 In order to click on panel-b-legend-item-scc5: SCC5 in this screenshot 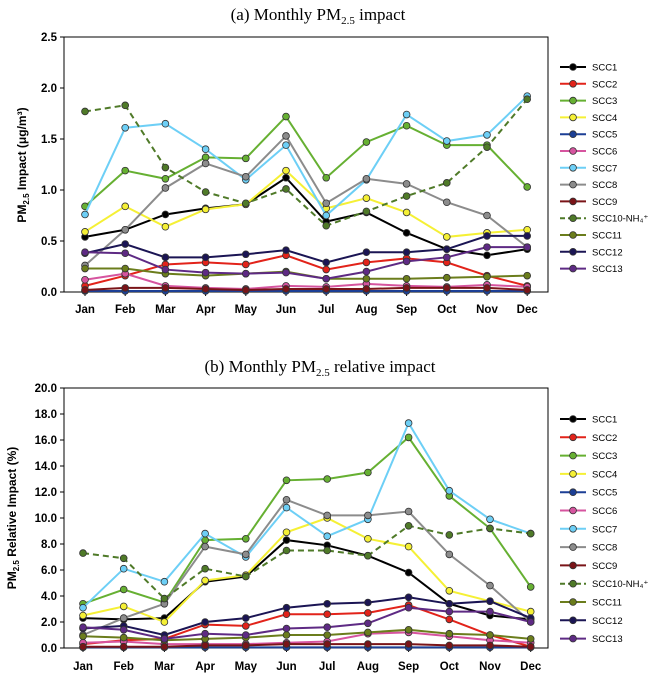, I will do `click(588, 493)`.